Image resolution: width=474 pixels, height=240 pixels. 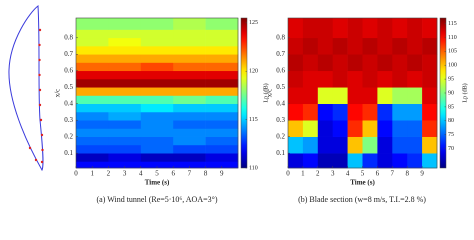 I want to click on colorbar-tick-label: 90, so click(x=451, y=93).